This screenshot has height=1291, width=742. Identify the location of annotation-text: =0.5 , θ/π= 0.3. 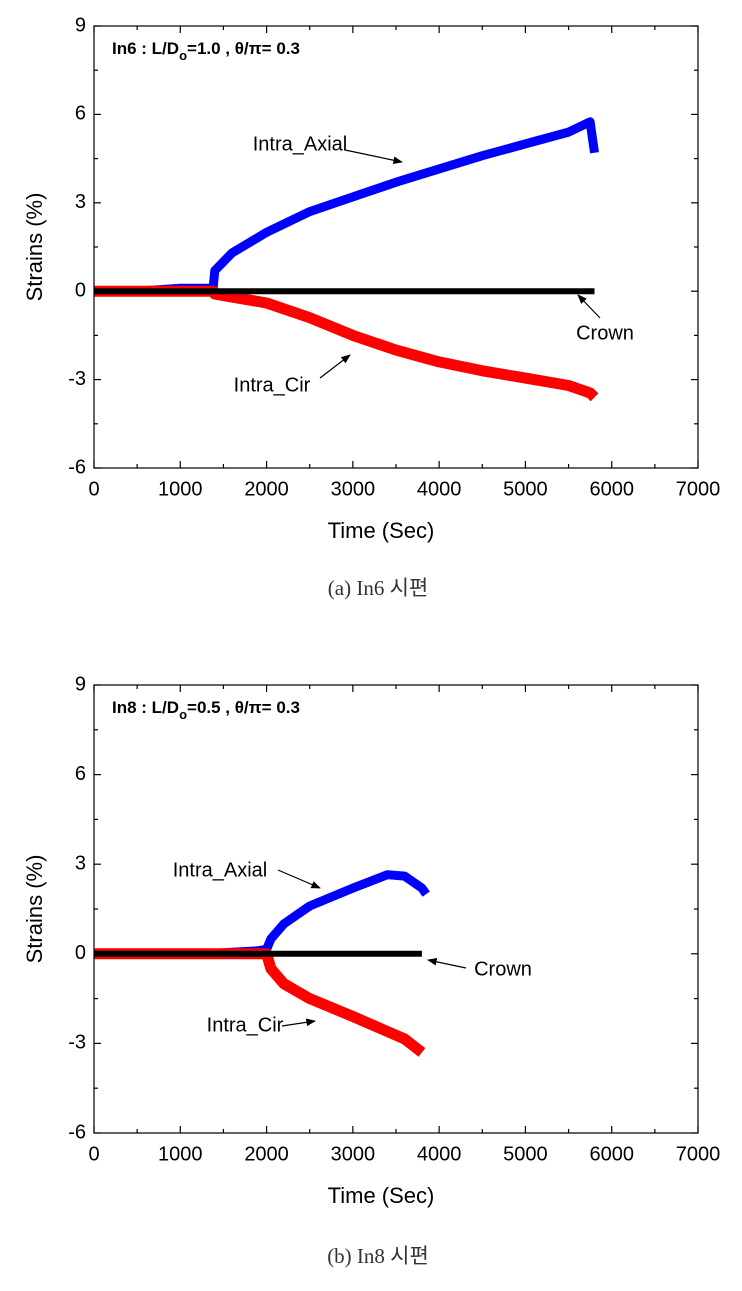
(243, 707).